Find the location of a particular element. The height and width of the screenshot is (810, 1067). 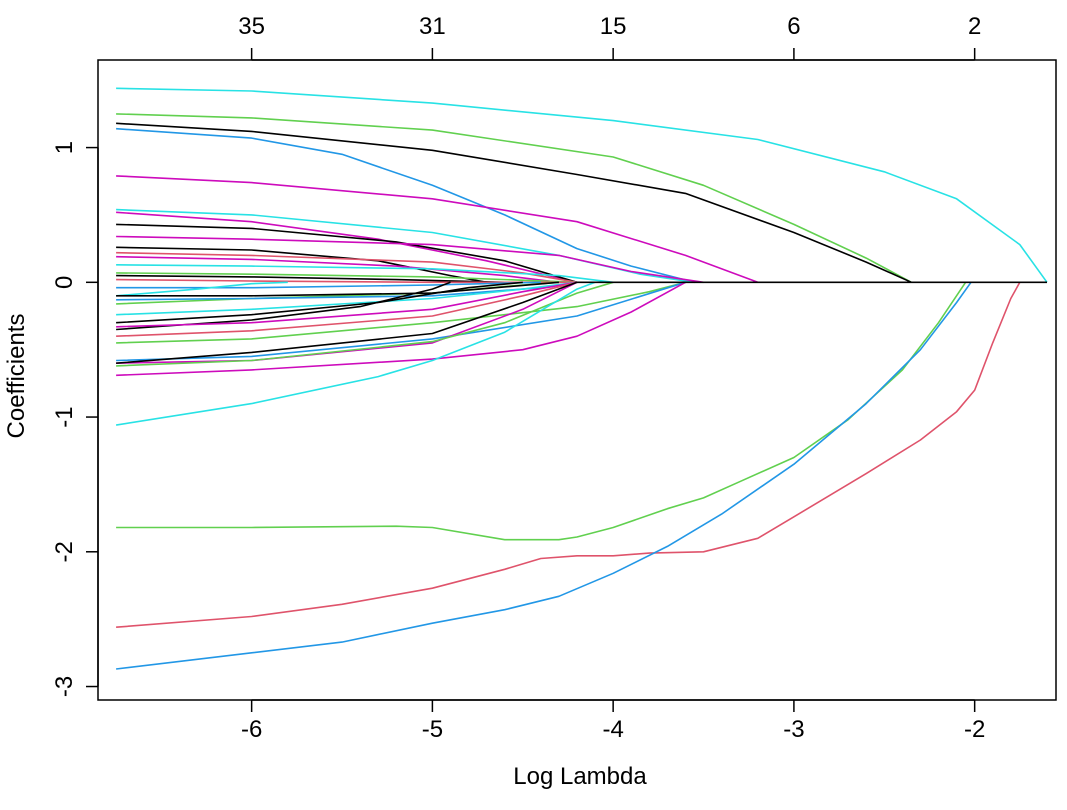

top-tick-label: 15 is located at coordinates (613, 26).